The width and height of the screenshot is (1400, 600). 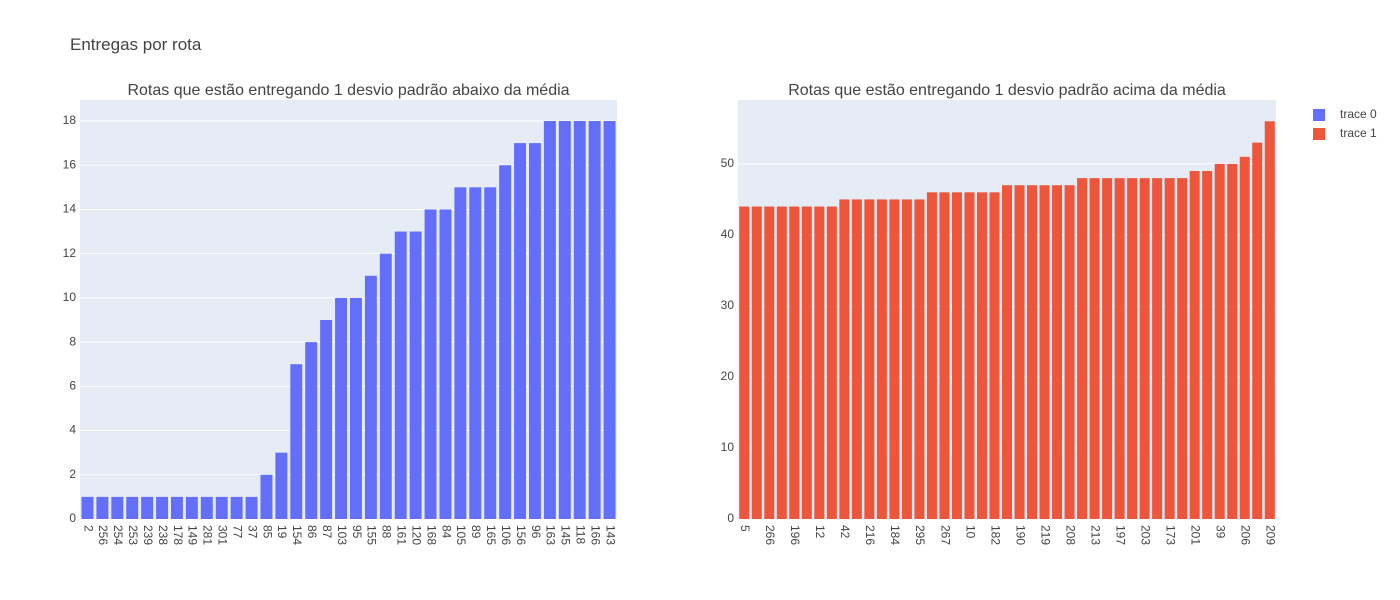 What do you see at coordinates (372, 535) in the screenshot?
I see `x-tick-label: 155` at bounding box center [372, 535].